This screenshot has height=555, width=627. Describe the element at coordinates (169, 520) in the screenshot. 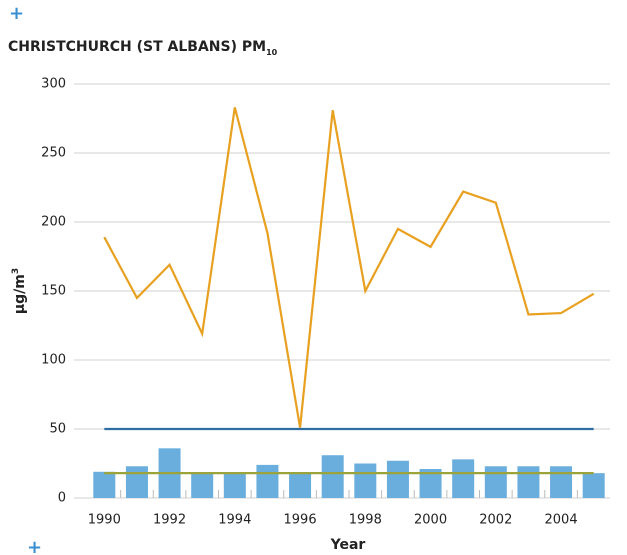

I see `x-tick-label: 1992` at that location.